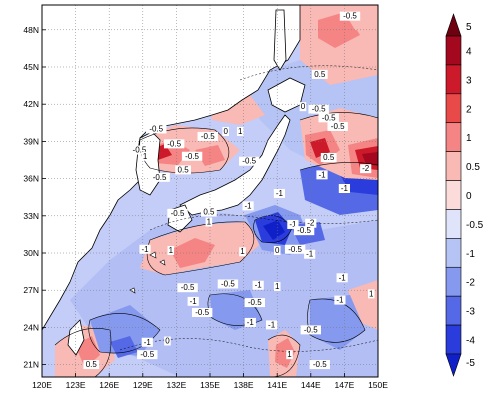 This screenshot has height=408, width=499. Describe the element at coordinates (337, 322) in the screenshot. I see `neg-mid-southeast` at that location.